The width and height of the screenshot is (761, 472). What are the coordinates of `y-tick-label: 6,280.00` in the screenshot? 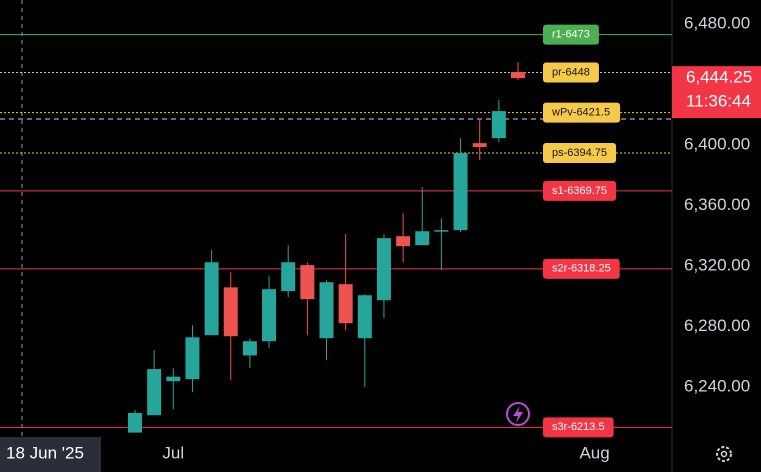 It's located at (717, 325).